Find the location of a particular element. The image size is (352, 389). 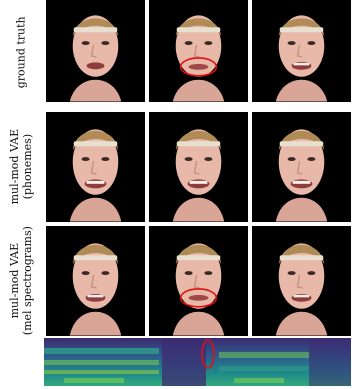

row-label-ground-truth: ground truth is located at coordinates (22, 52).